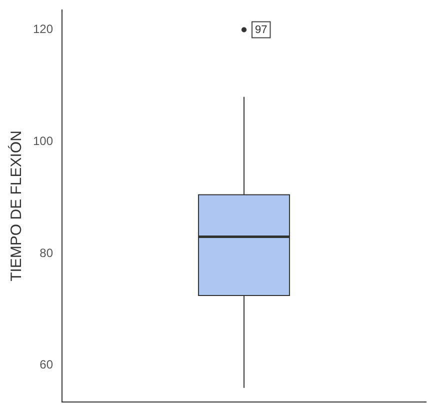 The image size is (431, 412). Describe the element at coordinates (43, 29) in the screenshot. I see `y-tick-label: 120` at that location.